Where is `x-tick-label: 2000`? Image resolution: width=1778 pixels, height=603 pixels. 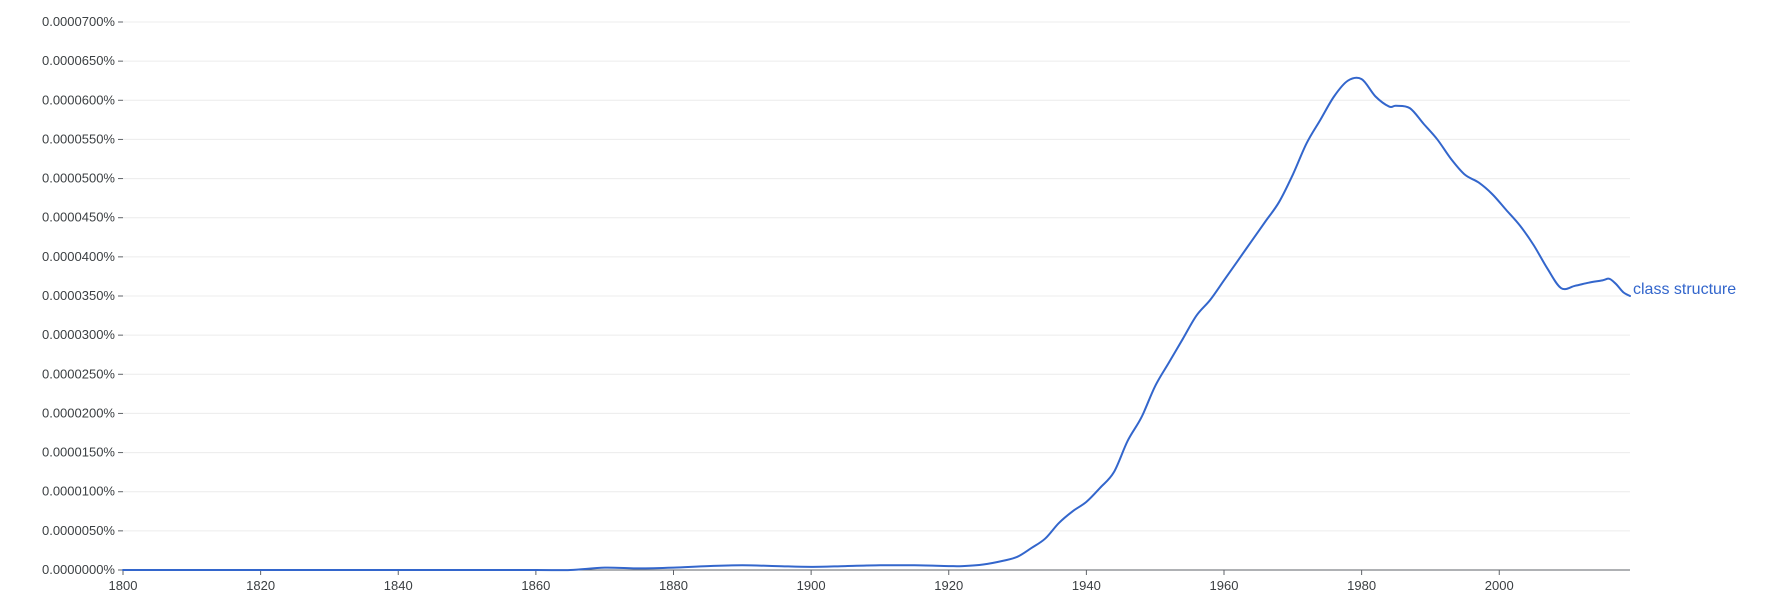
x-tick-label: 2000 is located at coordinates (1499, 585).